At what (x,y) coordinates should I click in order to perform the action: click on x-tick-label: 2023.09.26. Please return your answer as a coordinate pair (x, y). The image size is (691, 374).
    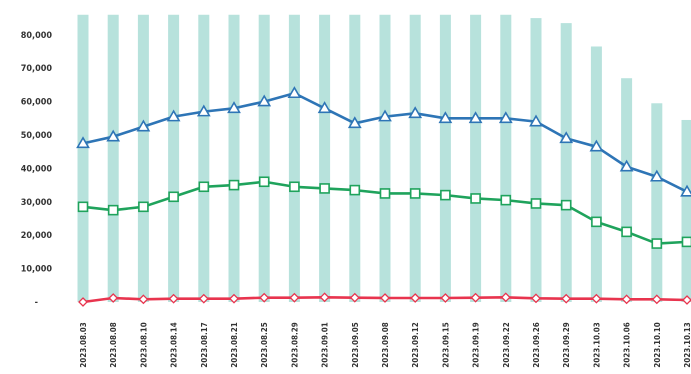
    Looking at the image, I should click on (536, 345).